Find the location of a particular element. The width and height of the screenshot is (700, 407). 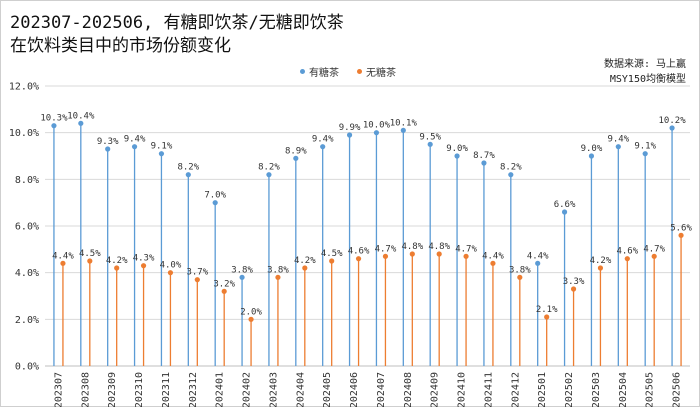

data-label-sugar: 10.0% is located at coordinates (377, 126).